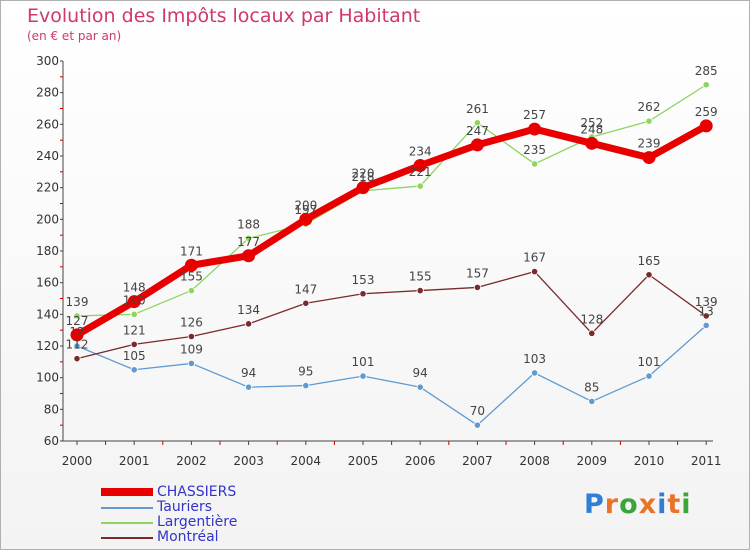 This screenshot has width=750, height=551. I want to click on x-tick-label: 2003, so click(248, 461).